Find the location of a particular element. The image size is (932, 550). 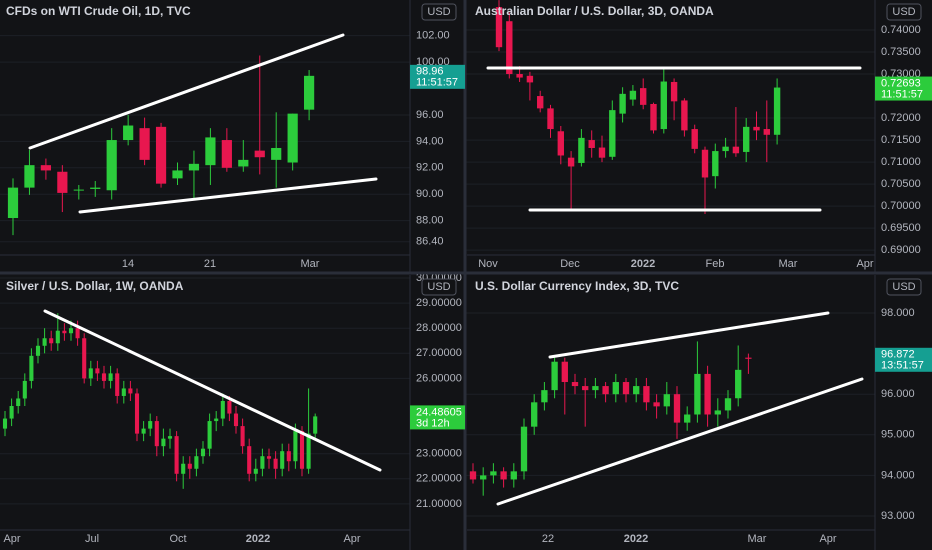

price-label-value: 24.48605 is located at coordinates (439, 412).